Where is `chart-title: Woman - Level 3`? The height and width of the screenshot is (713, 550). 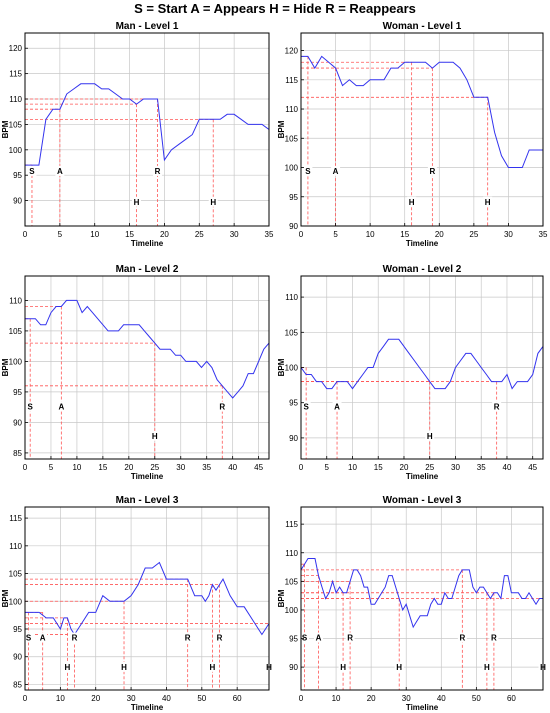 chart-title: Woman - Level 3 is located at coordinates (422, 500).